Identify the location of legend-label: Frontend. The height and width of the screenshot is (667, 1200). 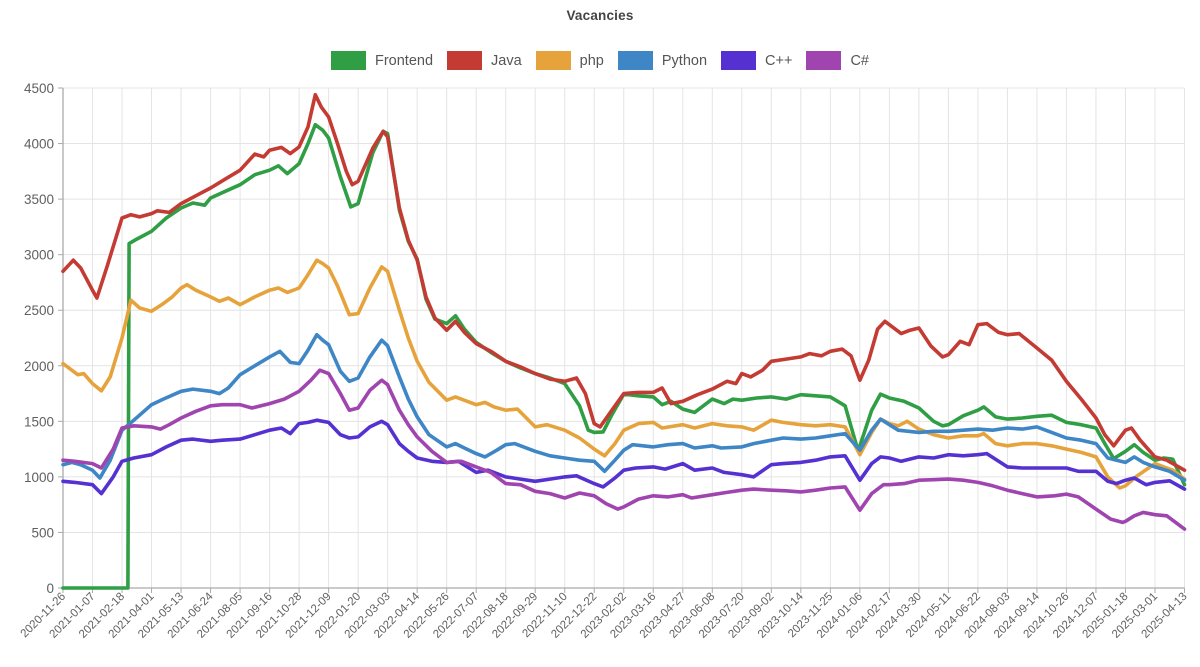
(404, 60).